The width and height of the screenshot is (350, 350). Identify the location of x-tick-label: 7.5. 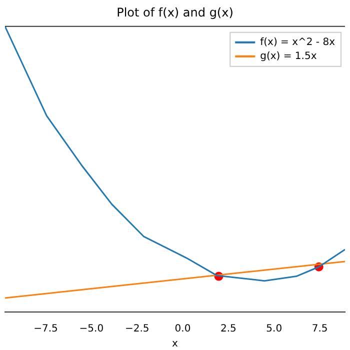
(320, 329).